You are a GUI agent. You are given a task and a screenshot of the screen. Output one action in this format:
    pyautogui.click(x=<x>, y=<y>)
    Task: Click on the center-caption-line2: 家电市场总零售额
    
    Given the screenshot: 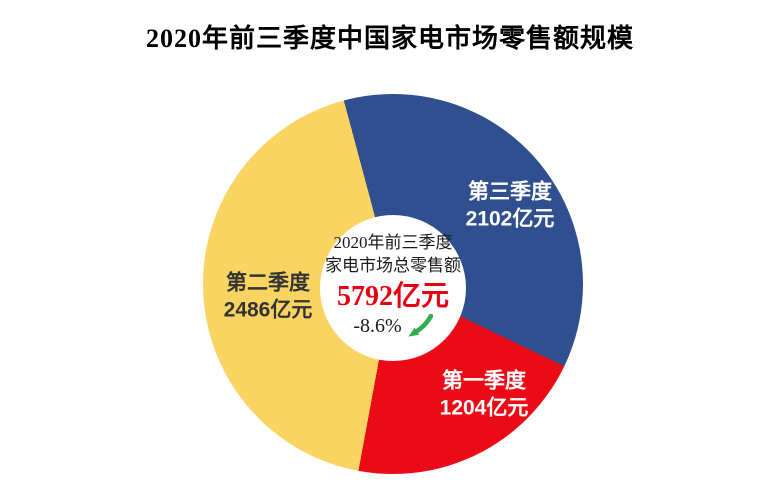 What is the action you would take?
    pyautogui.click(x=393, y=265)
    